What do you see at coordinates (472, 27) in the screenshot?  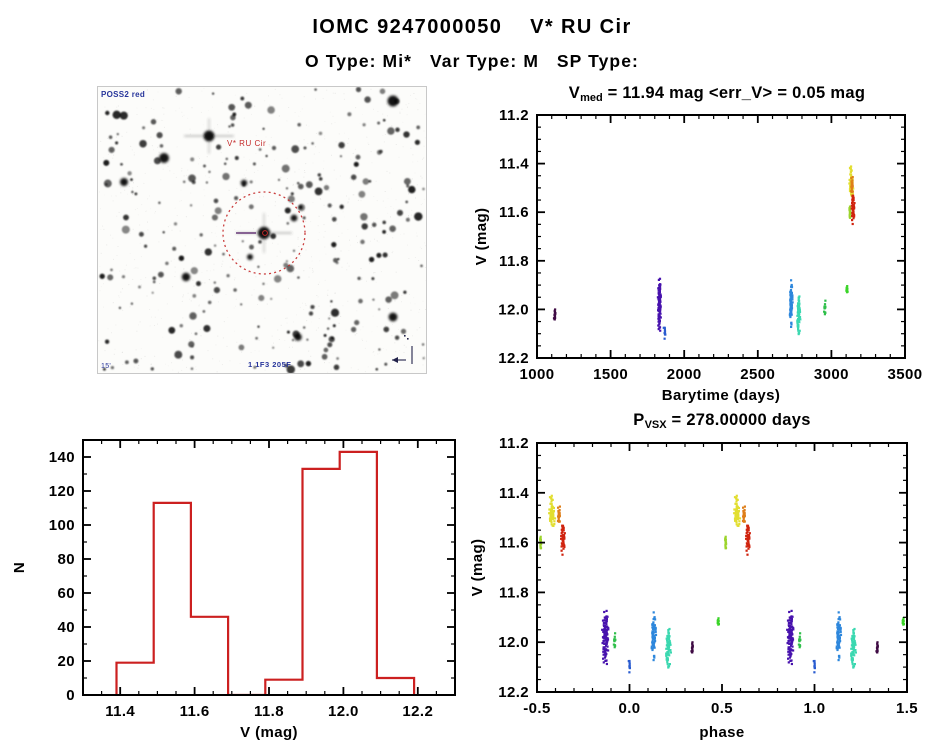 I see `page-title: IOMC 9247000050 V* RU Cir` at bounding box center [472, 27].